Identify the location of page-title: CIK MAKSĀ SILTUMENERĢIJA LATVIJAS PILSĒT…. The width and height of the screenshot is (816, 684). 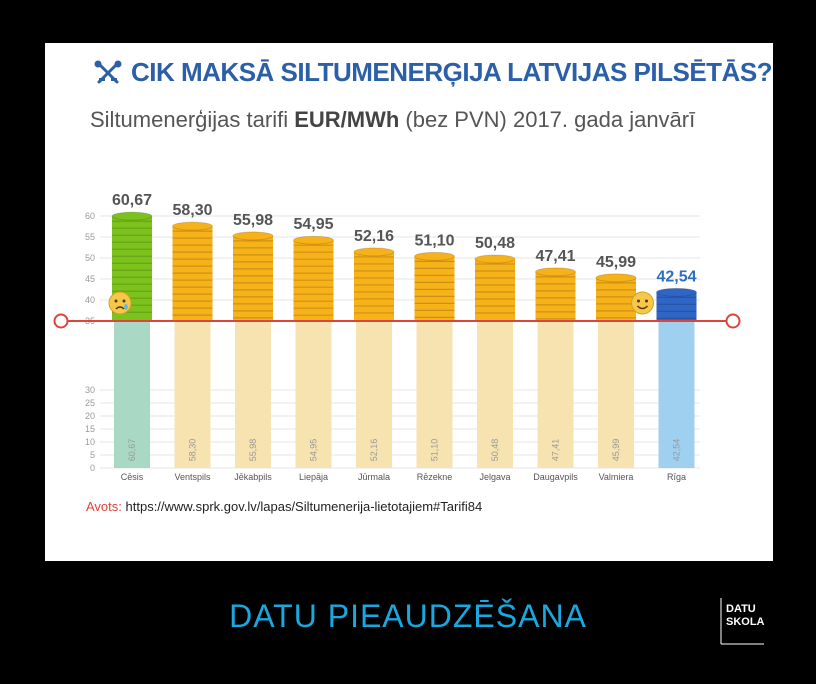
(452, 72).